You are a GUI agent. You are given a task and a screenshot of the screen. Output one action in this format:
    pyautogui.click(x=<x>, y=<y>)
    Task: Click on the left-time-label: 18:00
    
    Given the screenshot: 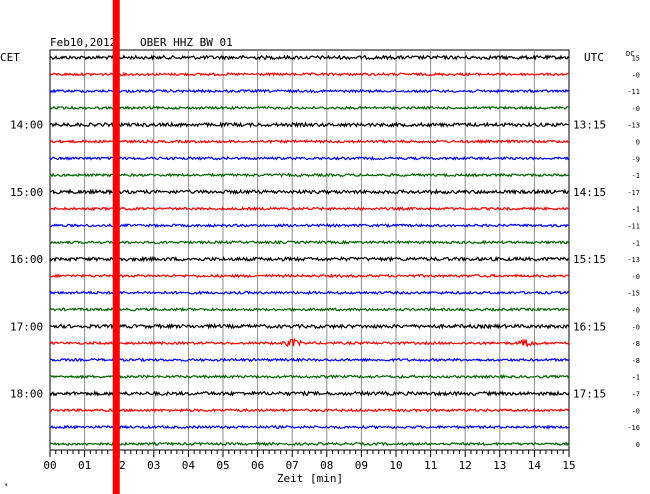 What is the action you would take?
    pyautogui.click(x=26, y=394)
    